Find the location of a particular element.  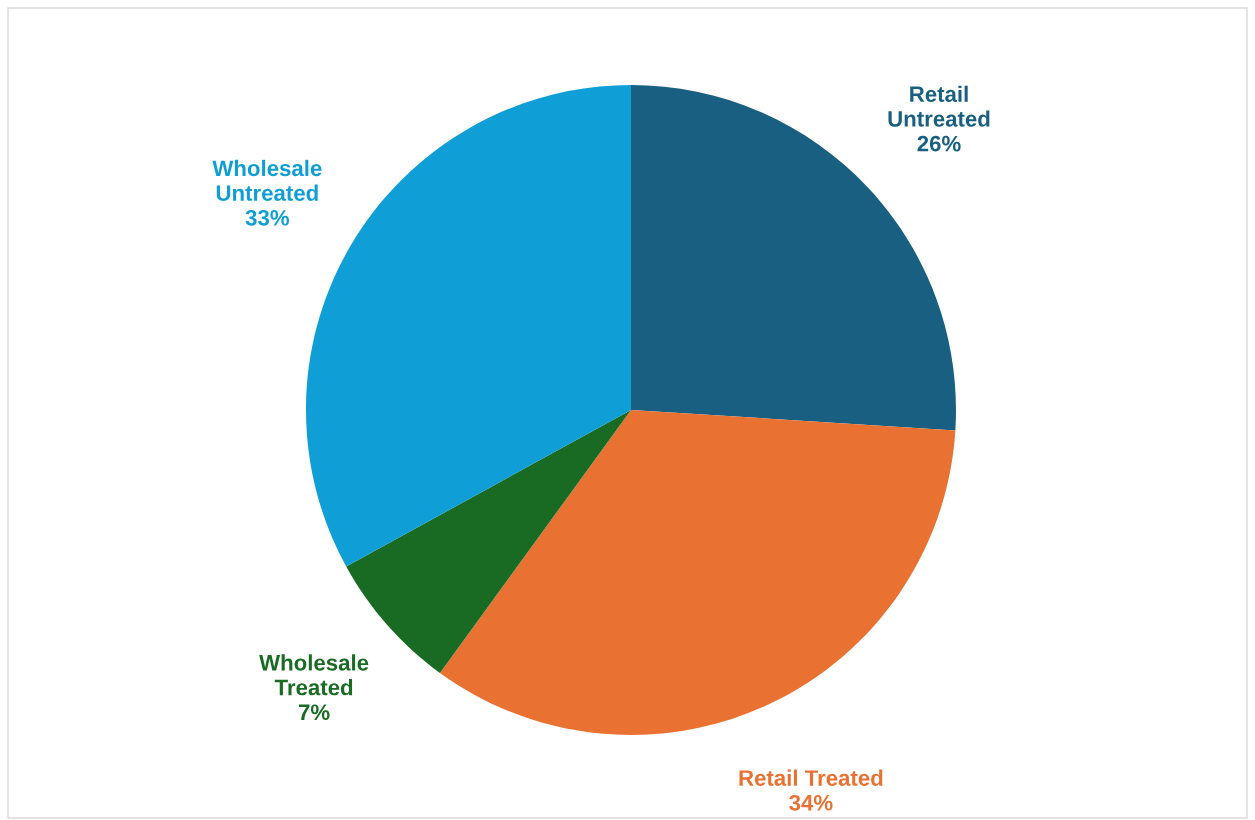

data-label: 33% is located at coordinates (267, 217).